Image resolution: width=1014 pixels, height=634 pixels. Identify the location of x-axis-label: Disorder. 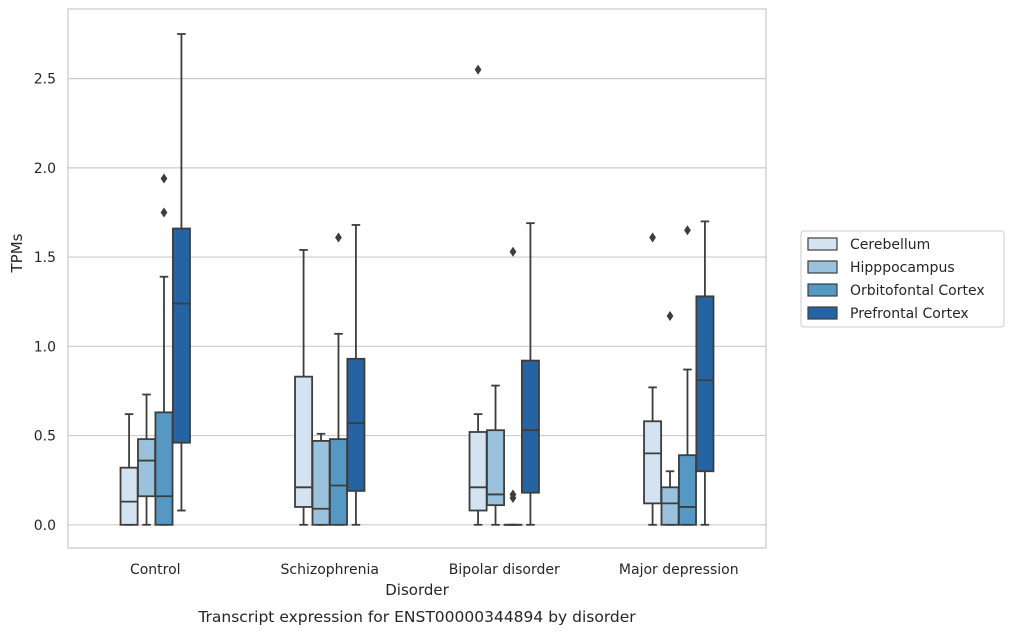
(417, 590).